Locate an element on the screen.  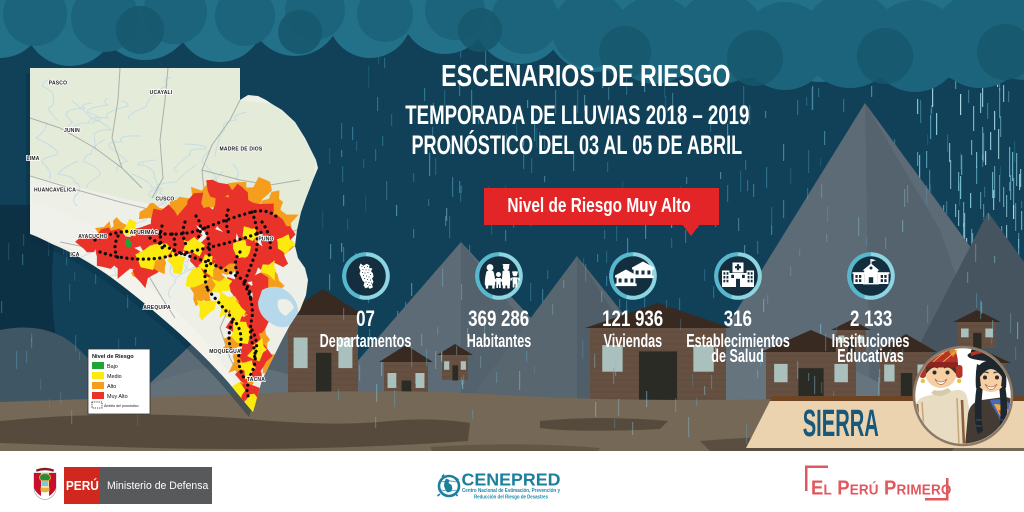
svg-text: Bajo is located at coordinates (112, 367).